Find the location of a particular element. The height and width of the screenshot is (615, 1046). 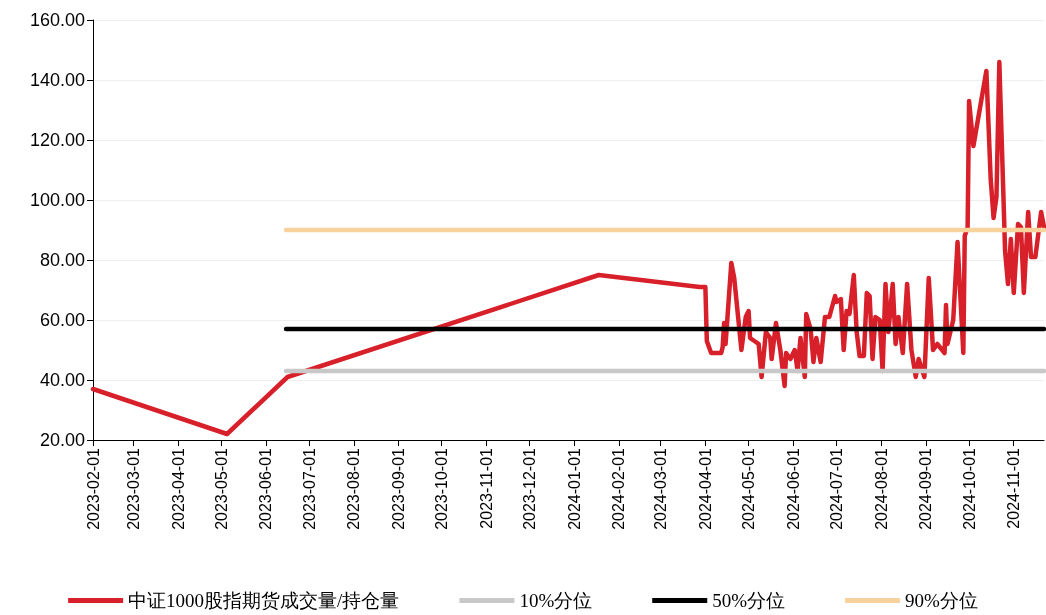

x-tick-label: 2024-01-01 is located at coordinates (574, 488).